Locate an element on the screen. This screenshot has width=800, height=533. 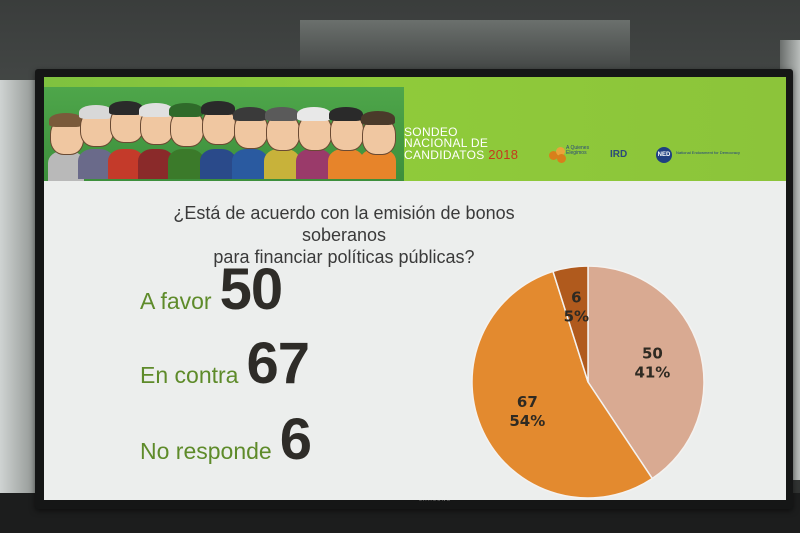
pie-label-value: 67 is located at coordinates (527, 402).